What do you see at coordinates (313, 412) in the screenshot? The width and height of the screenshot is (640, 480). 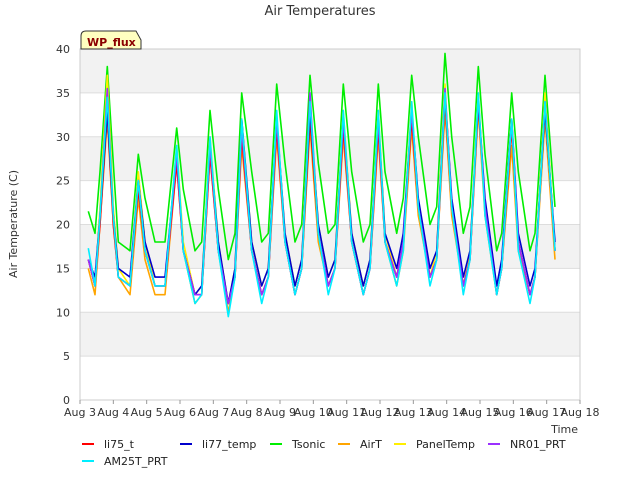 I see `x-tick-label: Aug 10` at bounding box center [313, 412].